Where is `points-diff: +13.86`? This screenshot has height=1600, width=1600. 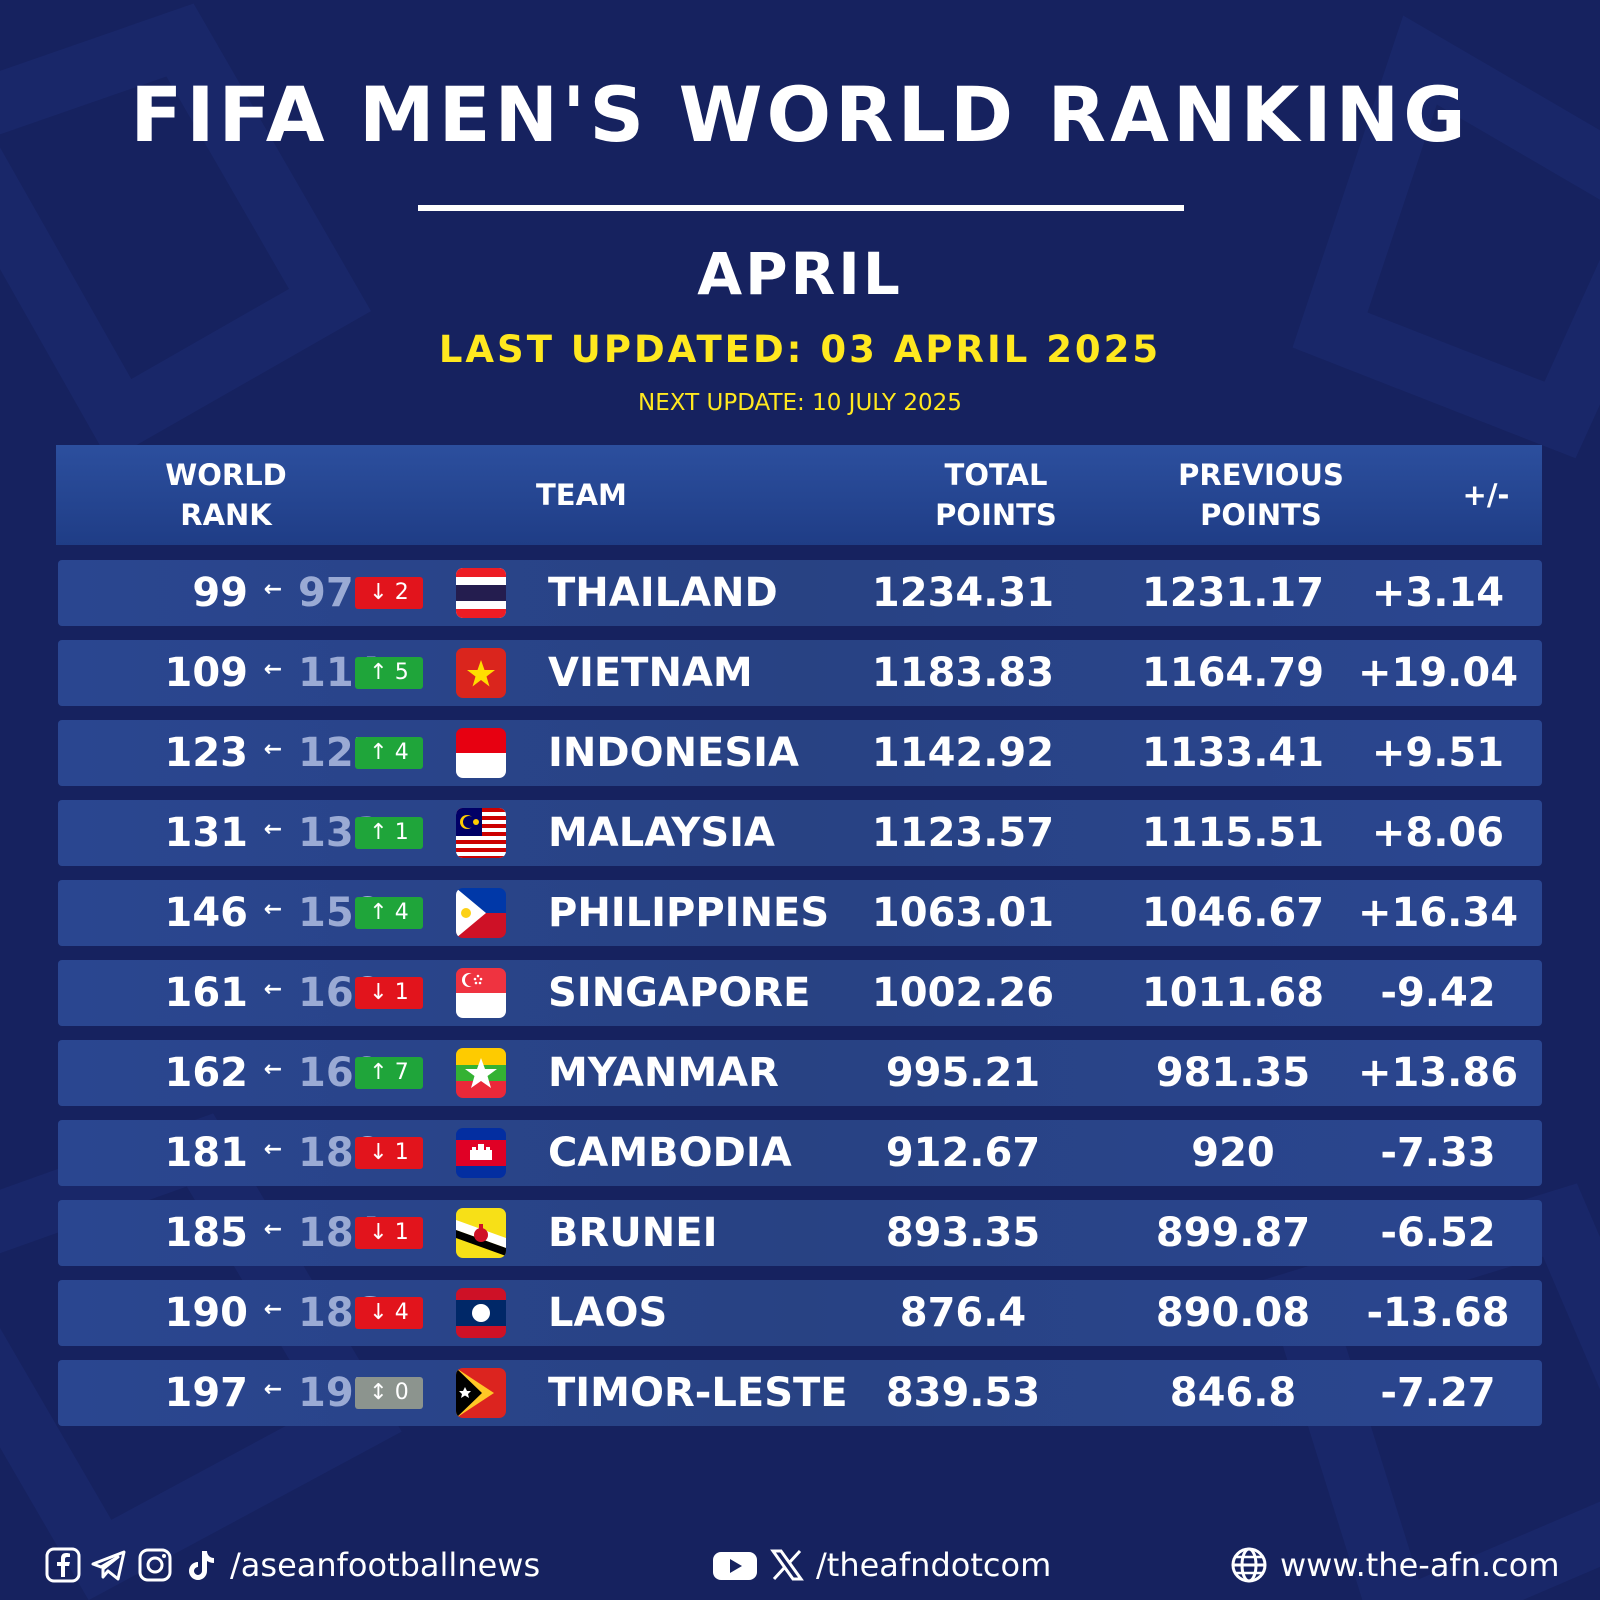 points-diff: +13.86 is located at coordinates (1438, 1073).